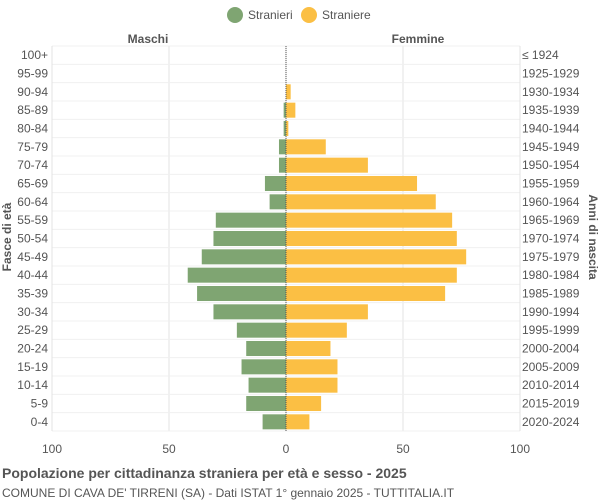 Image resolution: width=600 pixels, height=500 pixels. I want to click on age-group-label: 15-19, so click(32, 367).